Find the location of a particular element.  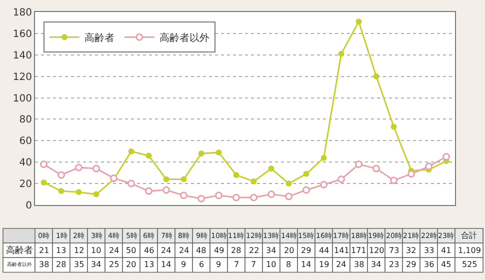

y-tick-label: 180 is located at coordinates (22, 13).